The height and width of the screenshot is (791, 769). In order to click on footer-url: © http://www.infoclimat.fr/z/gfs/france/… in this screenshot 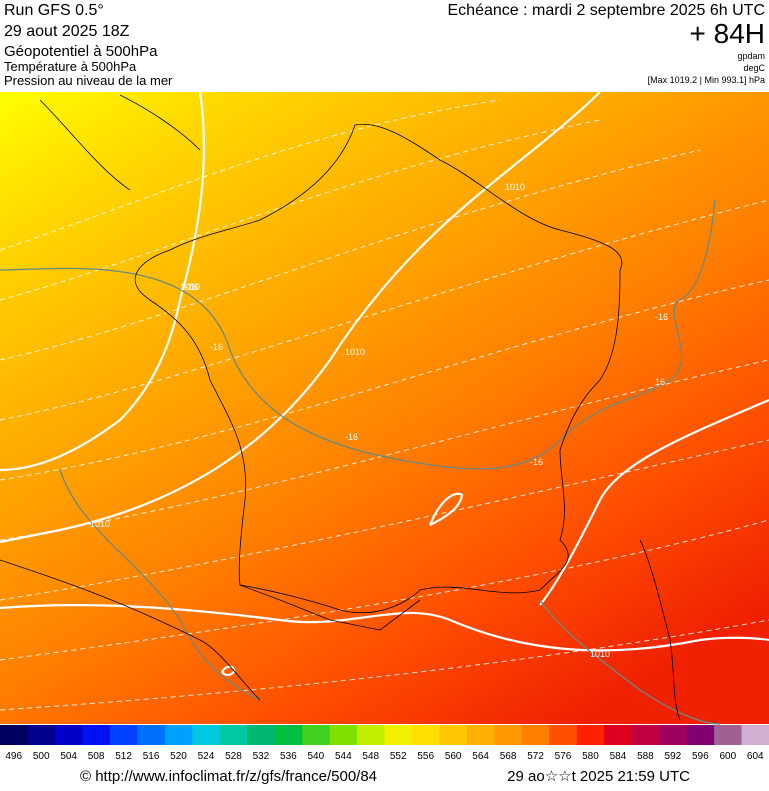, I will do `click(228, 776)`.